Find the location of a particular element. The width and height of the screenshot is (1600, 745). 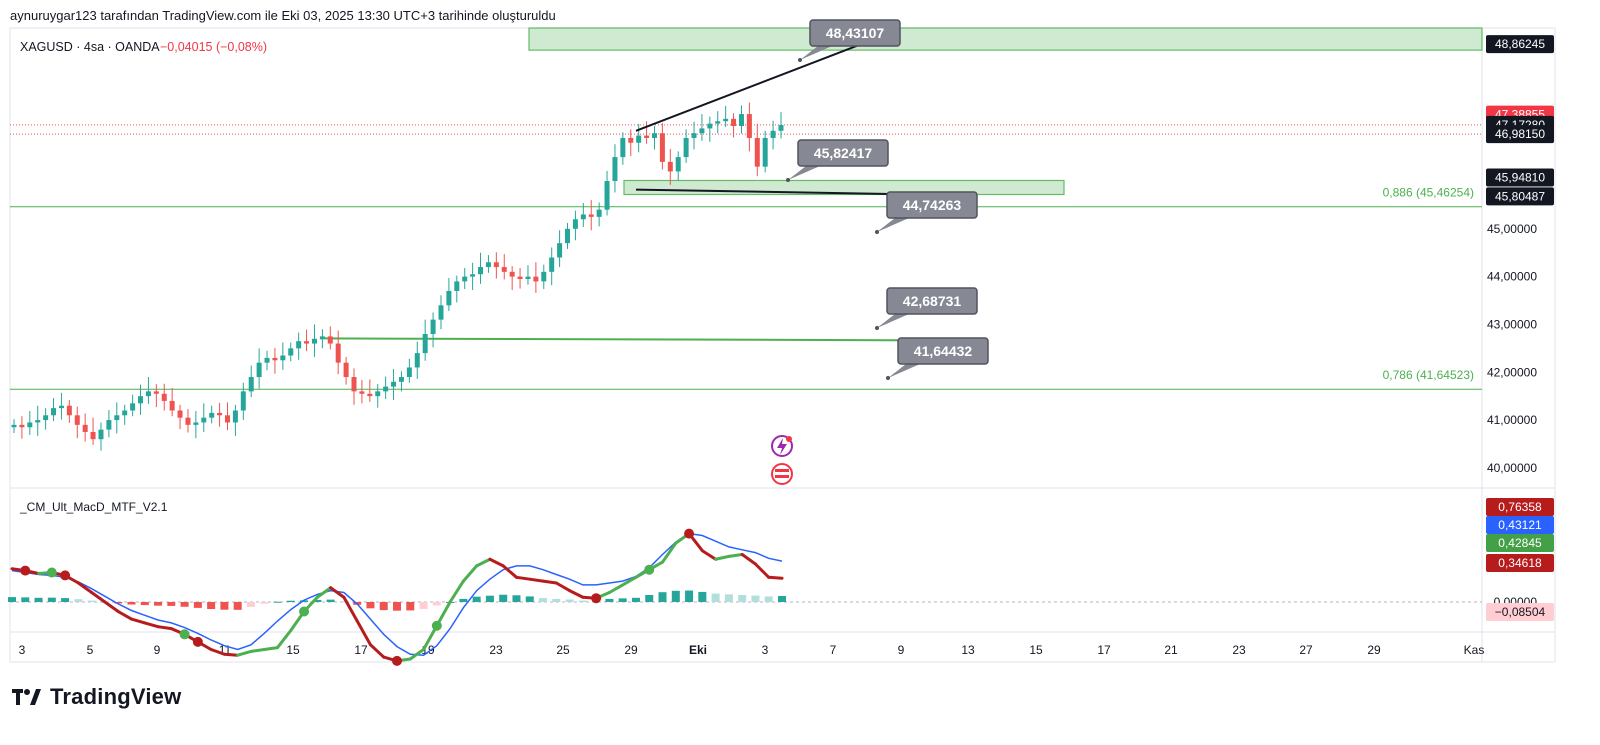

callout-label: 45,82417 is located at coordinates (843, 153).